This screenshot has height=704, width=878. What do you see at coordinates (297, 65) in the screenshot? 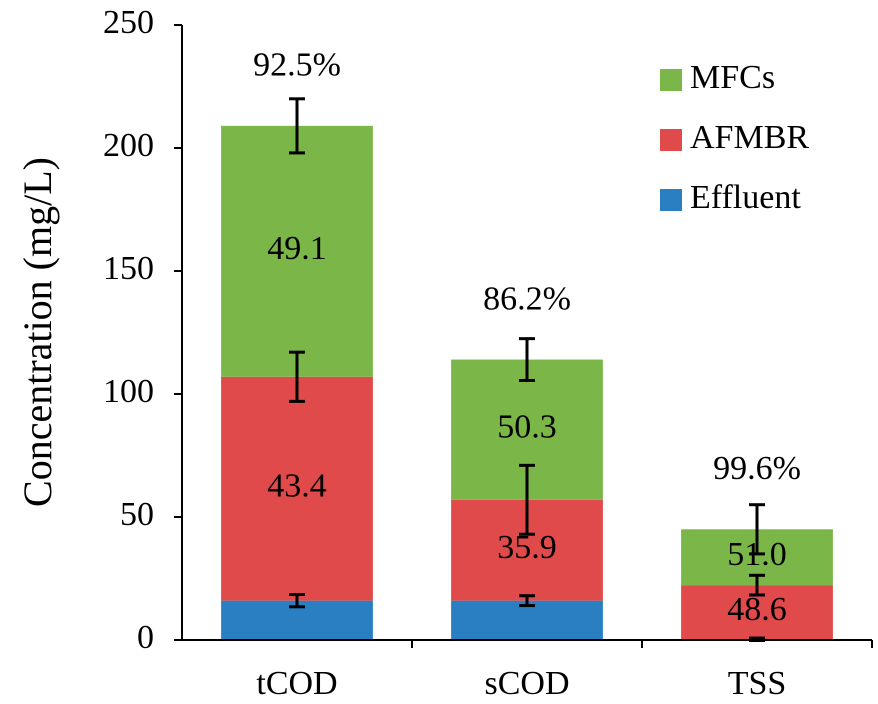
I see `total-label: 92.5%` at bounding box center [297, 65].